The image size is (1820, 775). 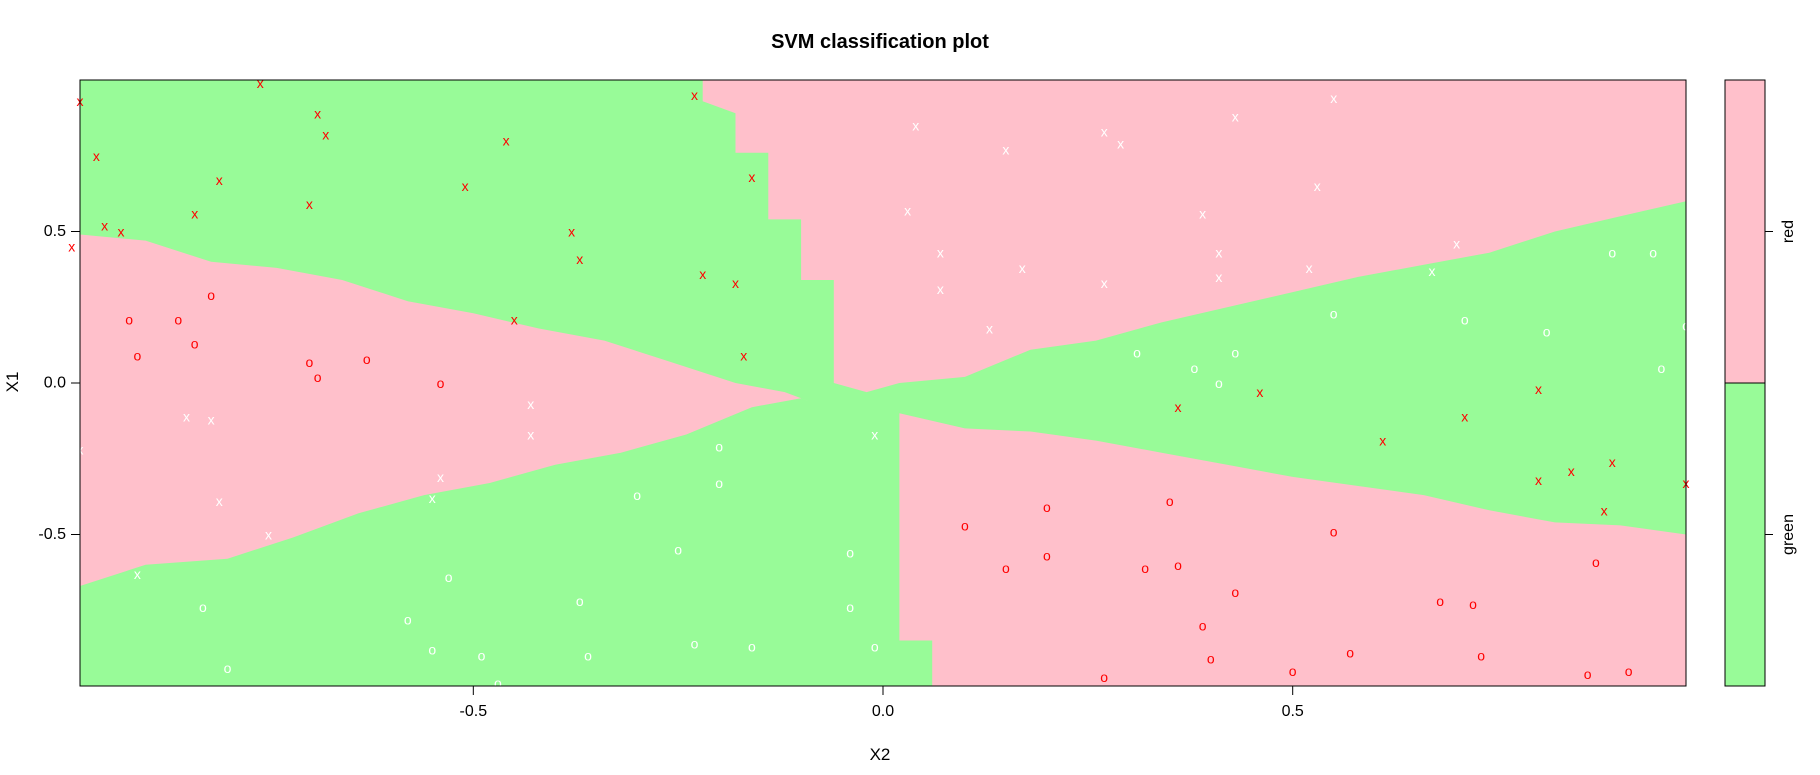 I want to click on legend-label-red: red, so click(x=1788, y=231).